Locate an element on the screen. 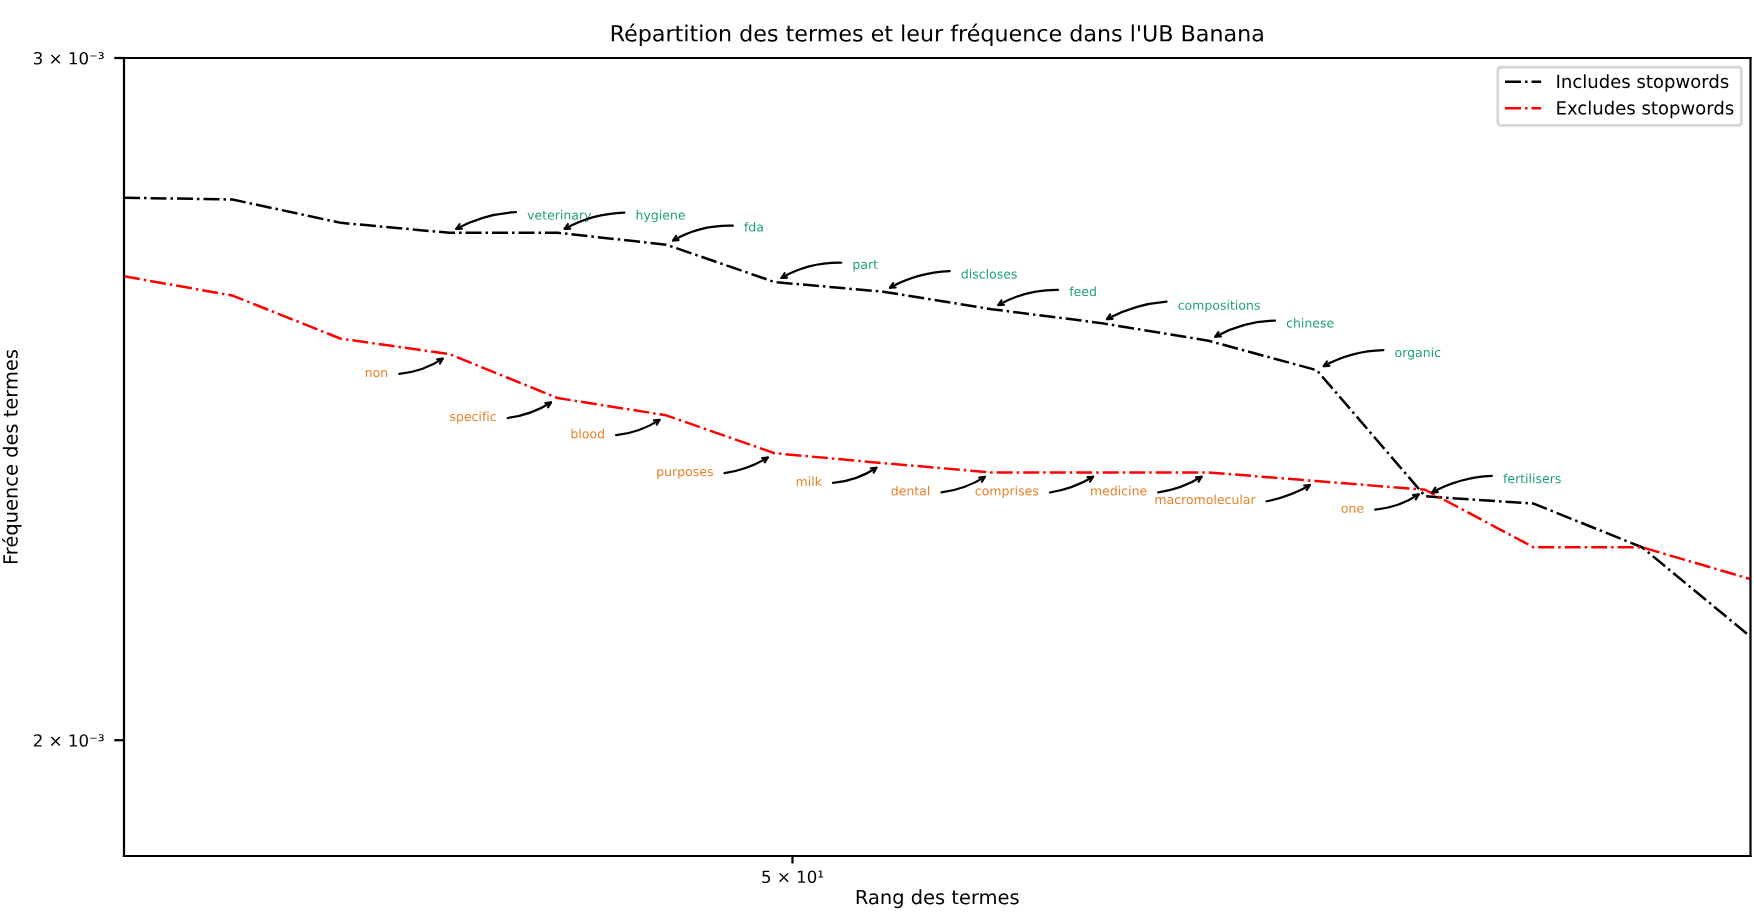 This screenshot has width=1754, height=918. chart-title: Répartition des termes et leur fréquence dans l'UB Banana is located at coordinates (937, 34).